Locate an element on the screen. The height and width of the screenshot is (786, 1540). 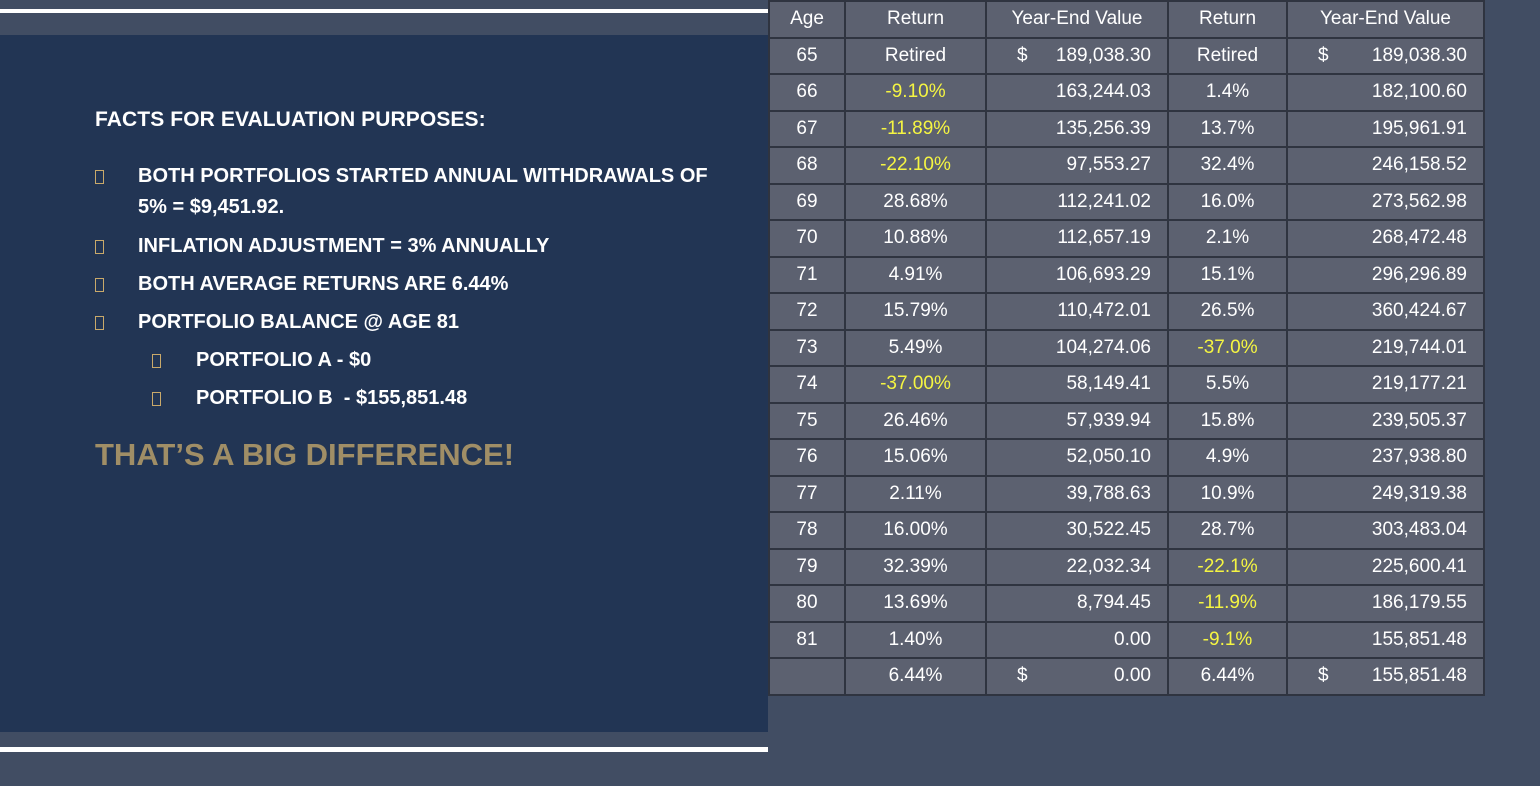
sub-bullet-portfolio-b: PORTFOLIO B - $155,851.48 is located at coordinates (447, 399).